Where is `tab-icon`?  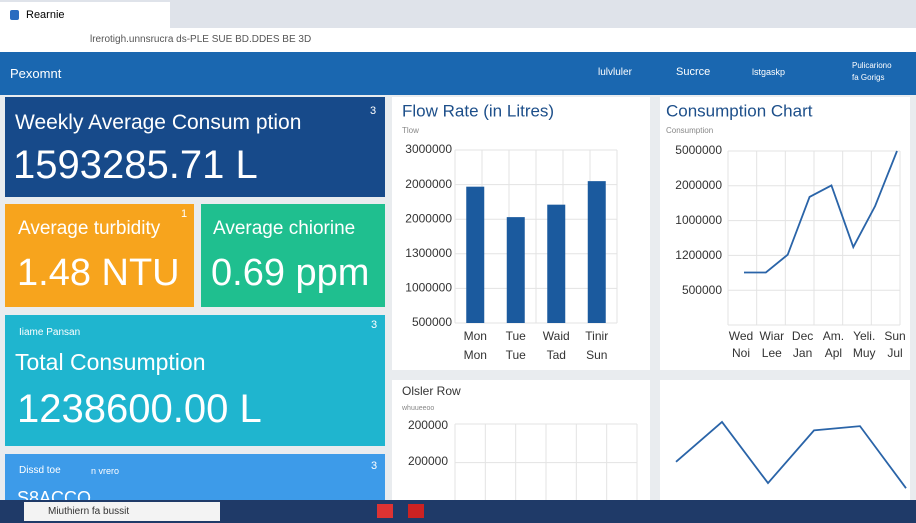 tab-icon is located at coordinates (14, 15).